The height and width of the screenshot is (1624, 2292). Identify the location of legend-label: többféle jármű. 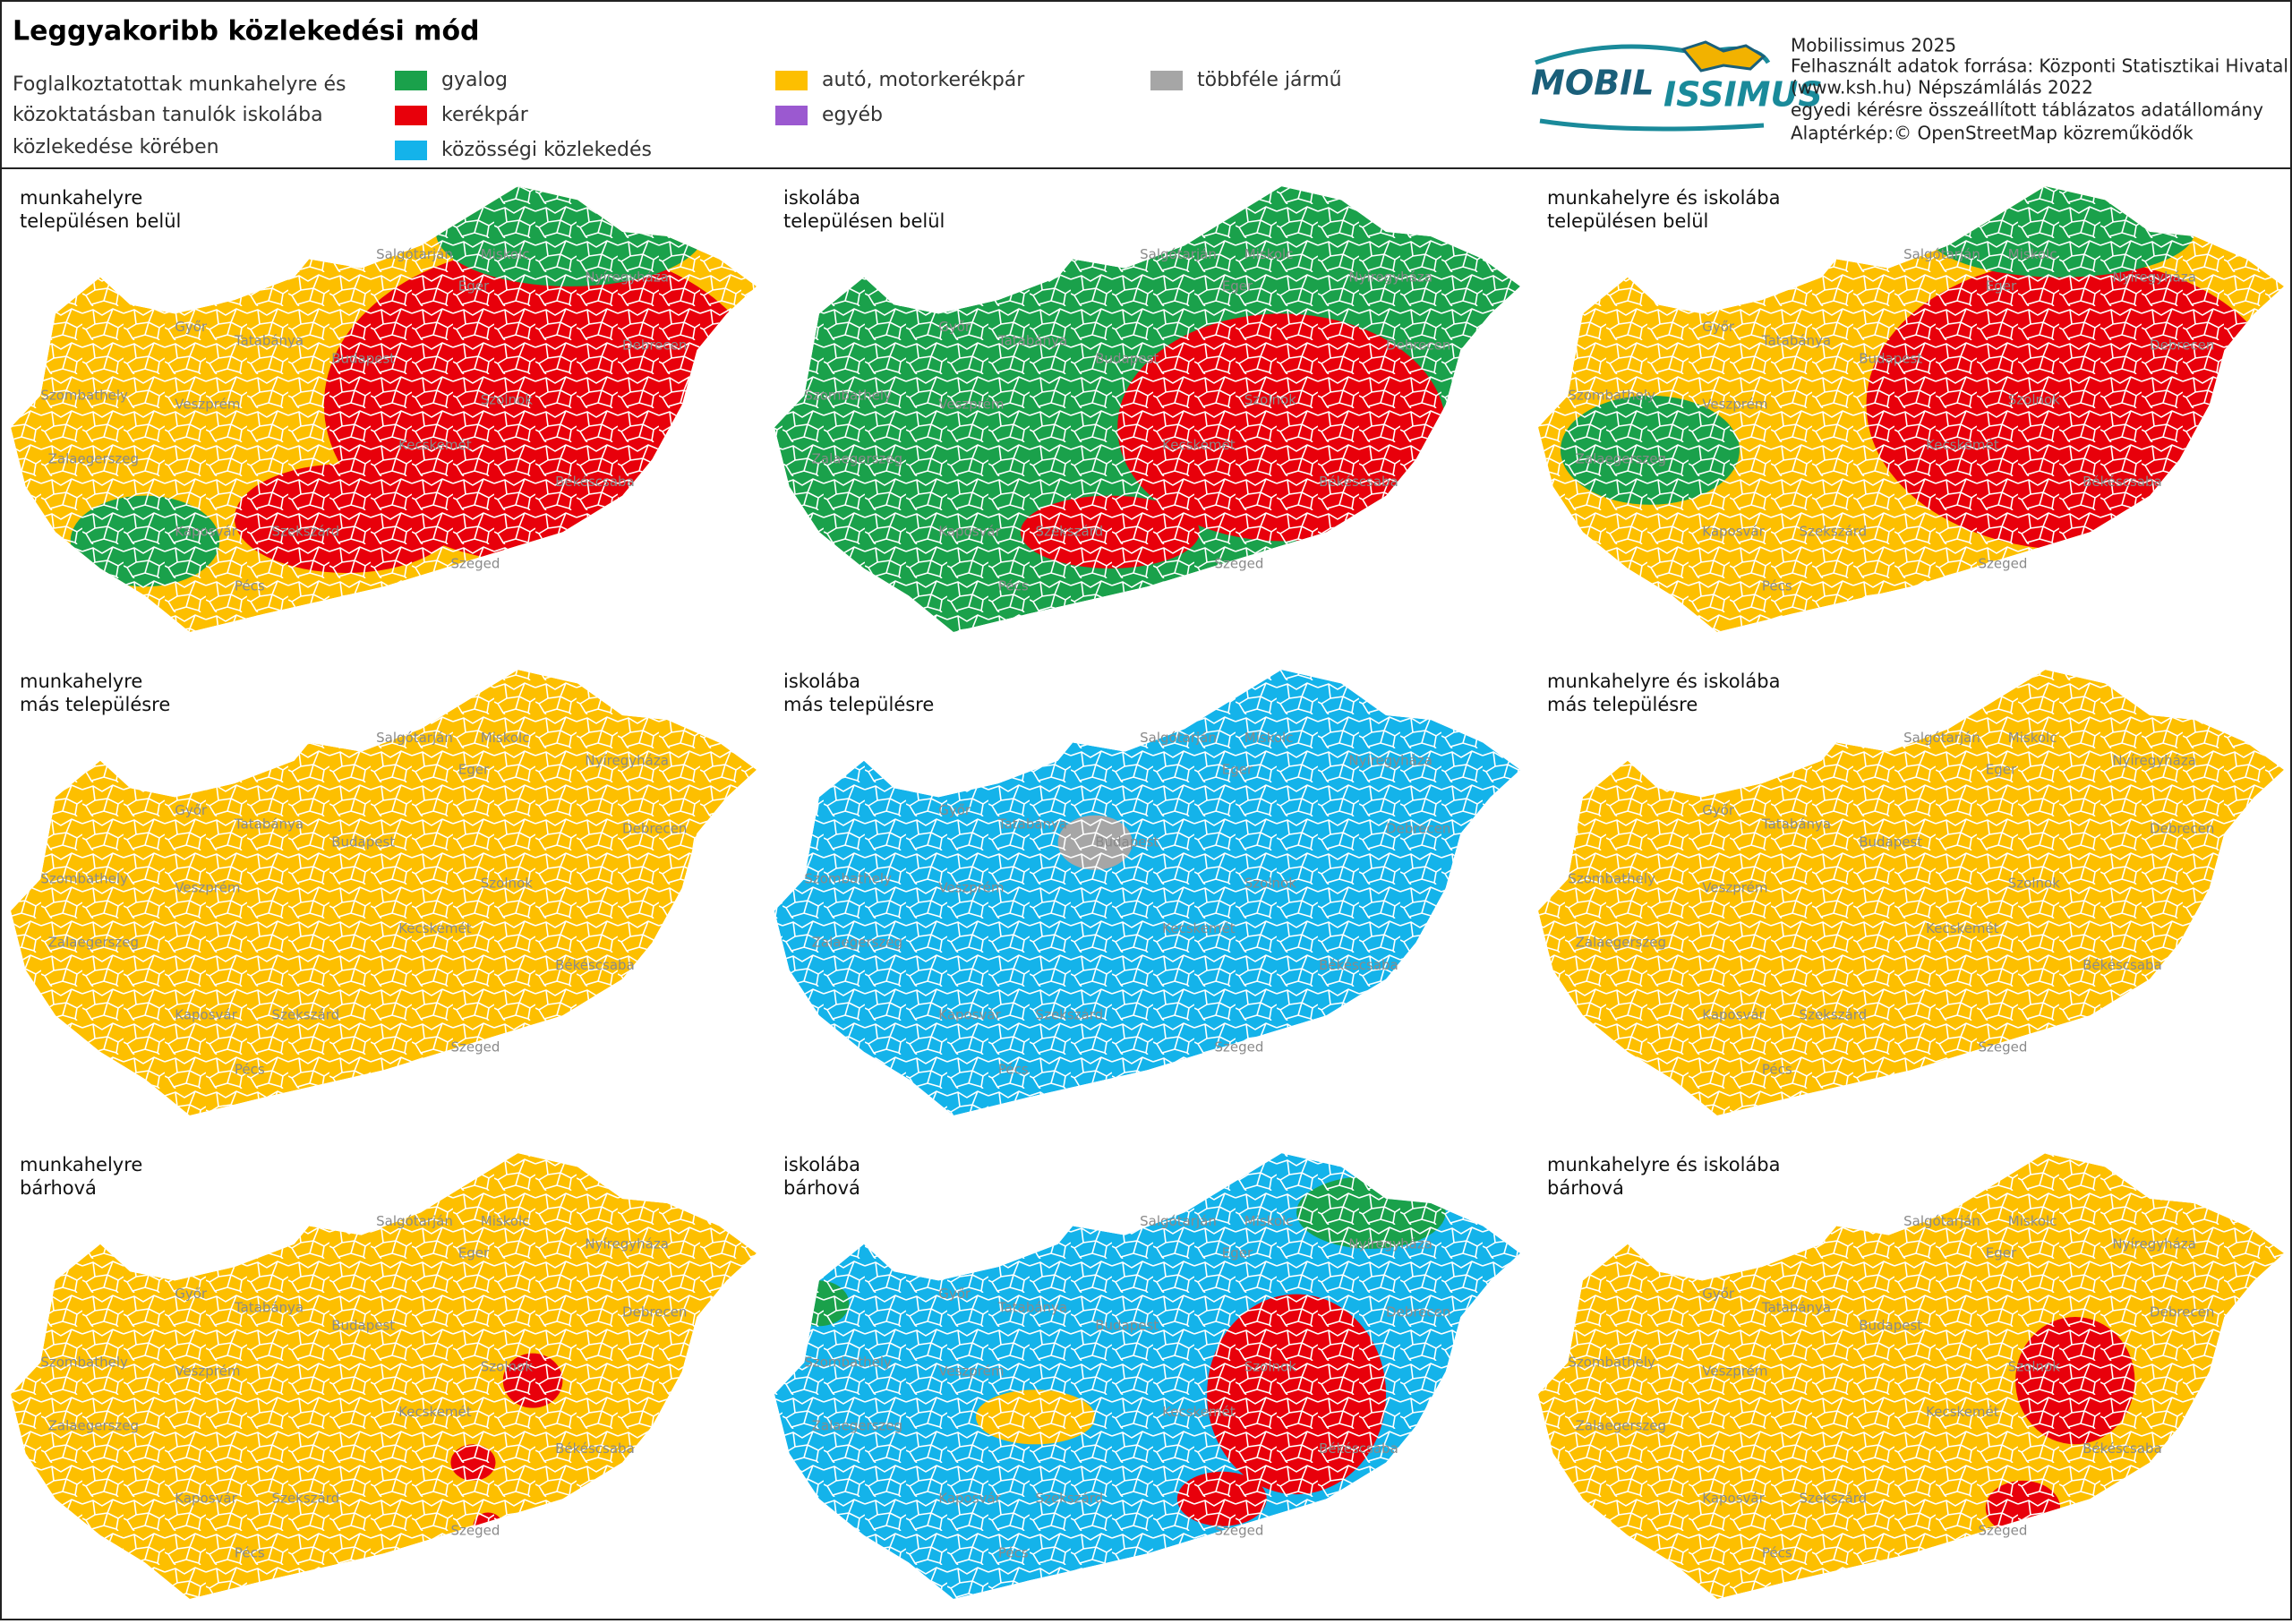
(1269, 80).